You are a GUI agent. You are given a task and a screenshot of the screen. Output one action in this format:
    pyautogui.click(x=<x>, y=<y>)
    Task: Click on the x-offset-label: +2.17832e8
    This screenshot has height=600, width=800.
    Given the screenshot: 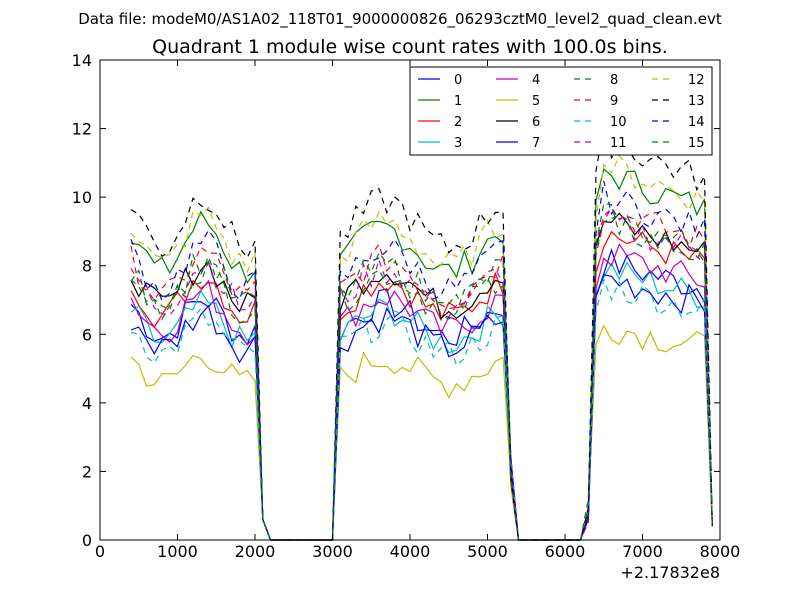 What is the action you would take?
    pyautogui.click(x=670, y=572)
    